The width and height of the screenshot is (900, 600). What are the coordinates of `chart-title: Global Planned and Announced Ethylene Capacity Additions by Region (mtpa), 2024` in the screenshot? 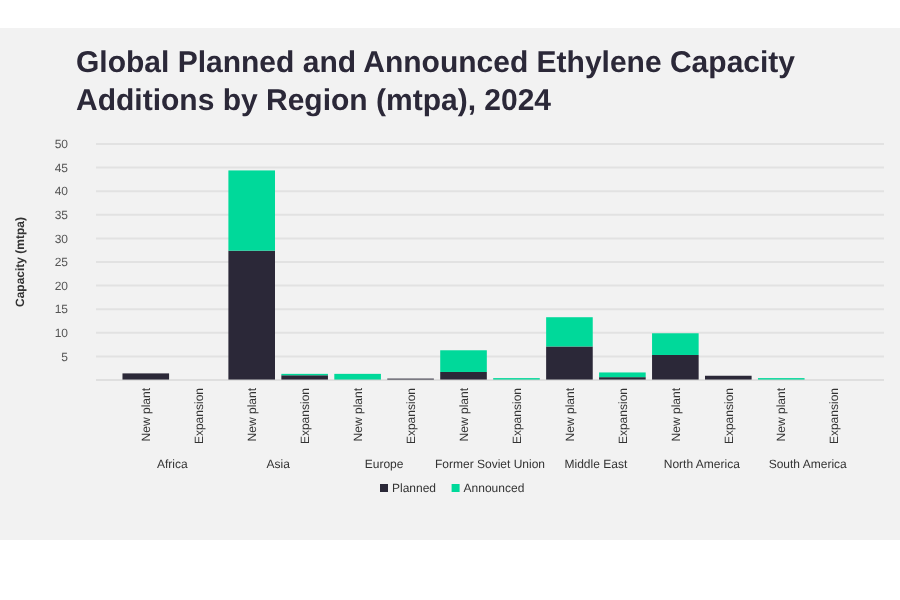 It's located at (436, 82).